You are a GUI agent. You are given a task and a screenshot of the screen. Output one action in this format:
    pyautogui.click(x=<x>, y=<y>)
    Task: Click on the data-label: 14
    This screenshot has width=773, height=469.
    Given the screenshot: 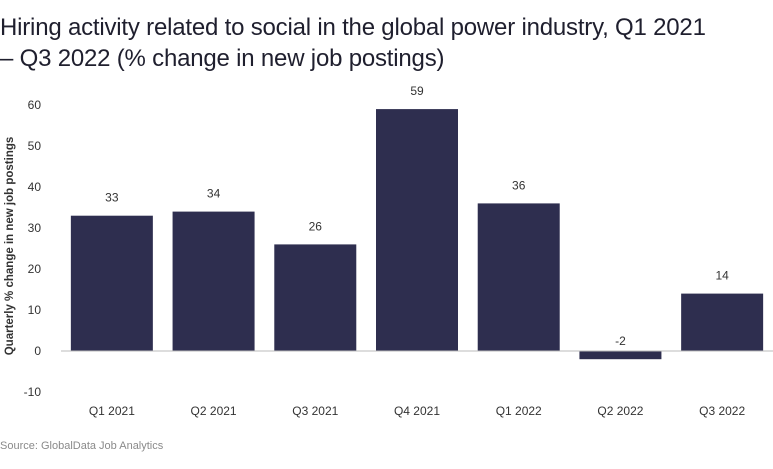 What is the action you would take?
    pyautogui.click(x=722, y=276)
    